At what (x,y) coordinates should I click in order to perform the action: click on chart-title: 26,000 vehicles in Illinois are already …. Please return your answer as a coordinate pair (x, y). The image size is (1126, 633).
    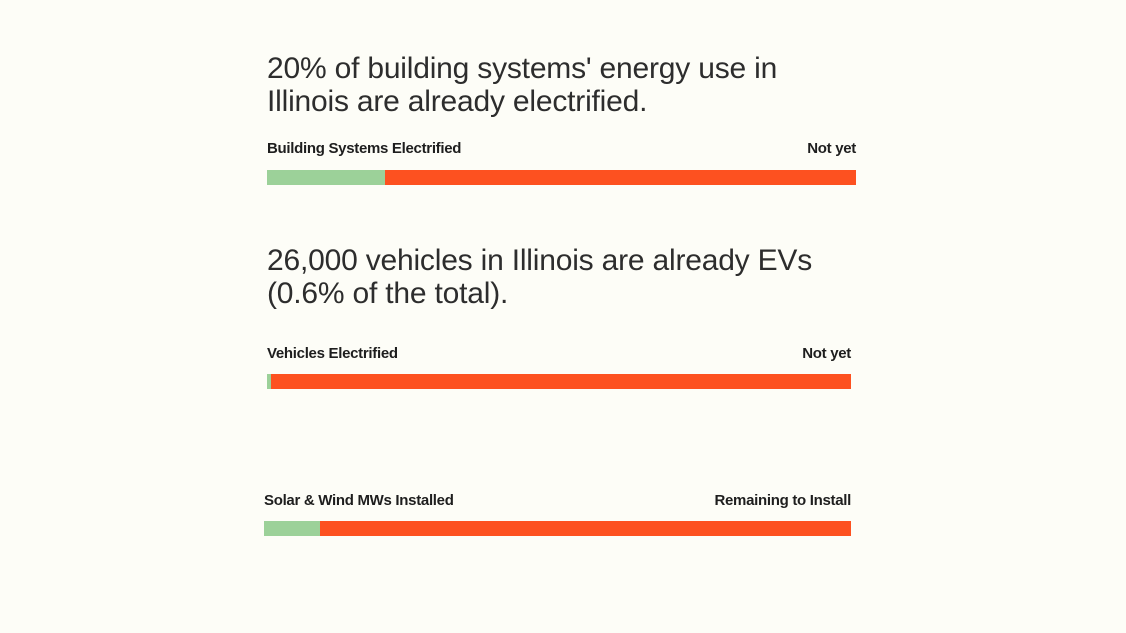
    Looking at the image, I should click on (540, 277).